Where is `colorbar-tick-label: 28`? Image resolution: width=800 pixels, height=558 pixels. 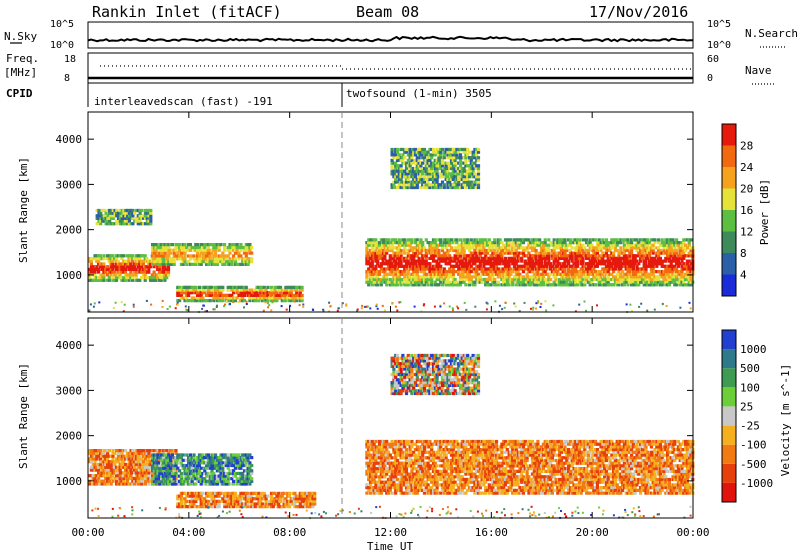 colorbar-tick-label: 28 is located at coordinates (746, 146).